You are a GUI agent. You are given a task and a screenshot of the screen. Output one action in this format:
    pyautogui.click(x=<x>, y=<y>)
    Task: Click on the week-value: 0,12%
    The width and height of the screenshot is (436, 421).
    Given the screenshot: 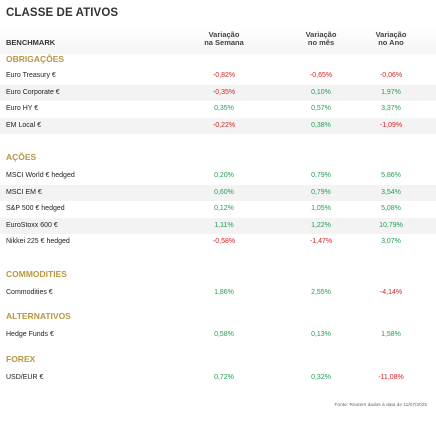 What is the action you would take?
    pyautogui.click(x=224, y=208)
    